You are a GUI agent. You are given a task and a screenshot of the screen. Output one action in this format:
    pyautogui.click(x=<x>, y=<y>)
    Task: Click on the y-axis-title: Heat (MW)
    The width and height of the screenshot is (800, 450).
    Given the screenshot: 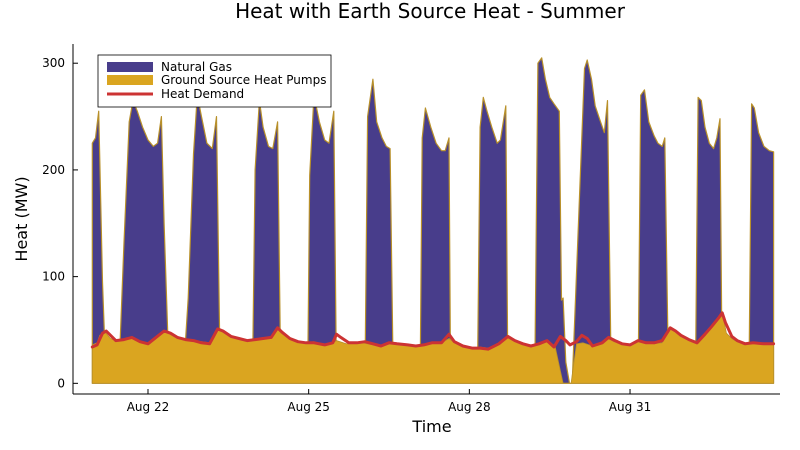 What is the action you would take?
    pyautogui.click(x=21, y=218)
    